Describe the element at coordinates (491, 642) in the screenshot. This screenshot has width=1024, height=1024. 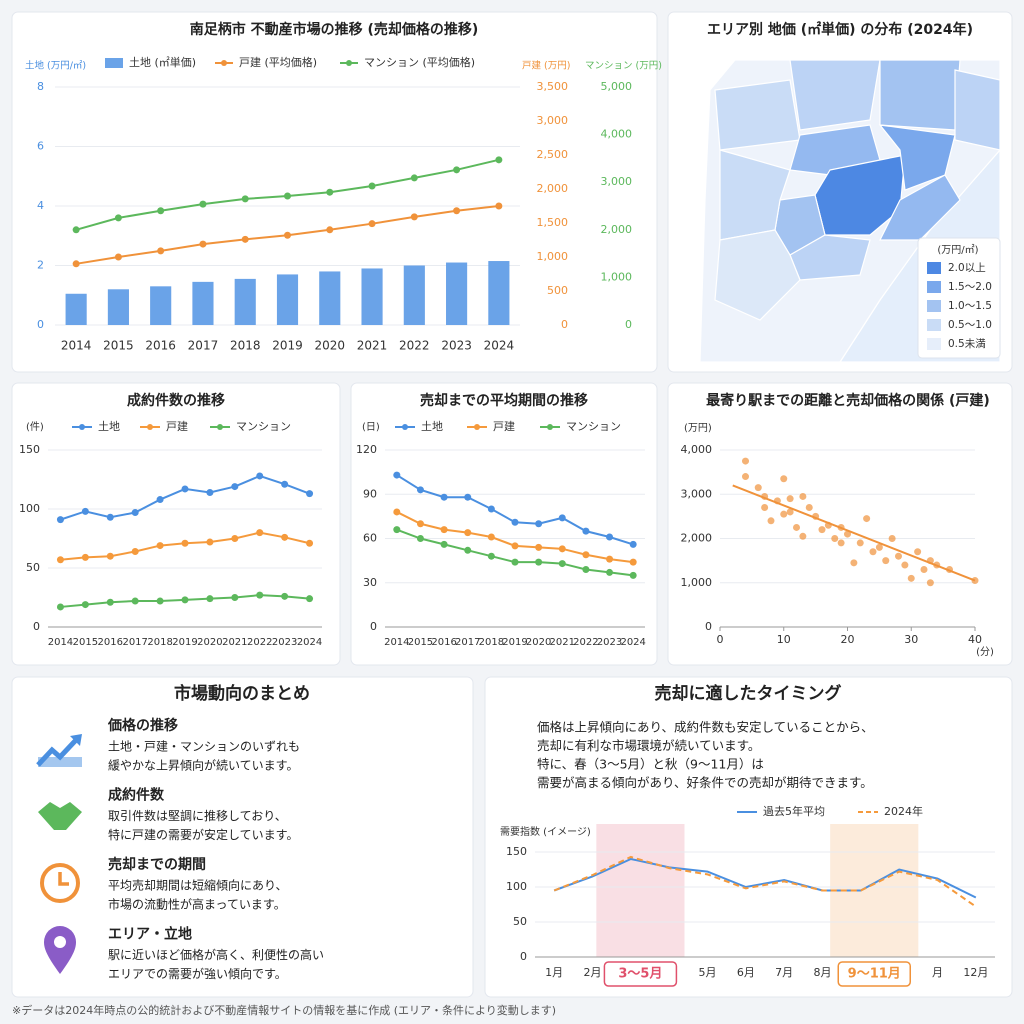
I see `x-tick-label: 2018` at that location.